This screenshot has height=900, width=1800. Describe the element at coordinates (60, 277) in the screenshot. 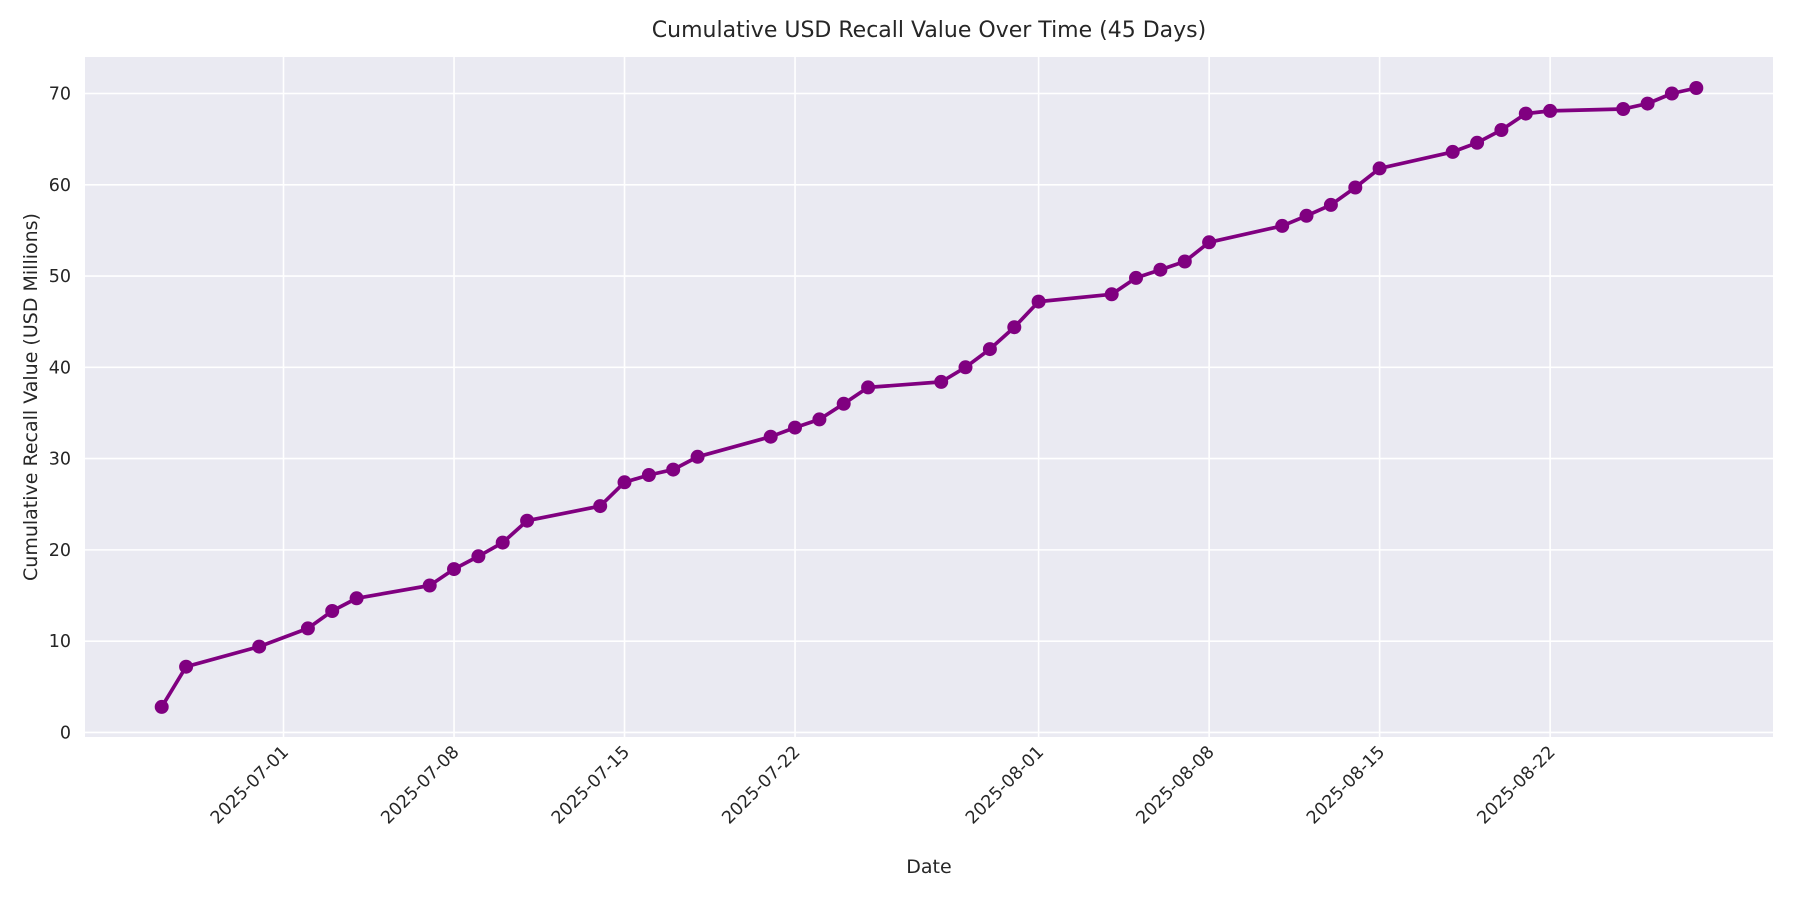

I see `y-tick-label: 50` at that location.